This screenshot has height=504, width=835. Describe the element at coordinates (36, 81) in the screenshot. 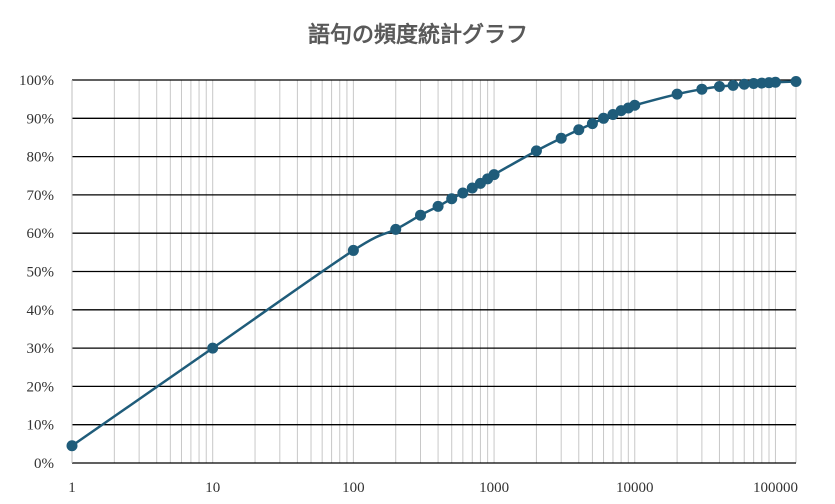

I see `y-tick-label: 100%` at that location.